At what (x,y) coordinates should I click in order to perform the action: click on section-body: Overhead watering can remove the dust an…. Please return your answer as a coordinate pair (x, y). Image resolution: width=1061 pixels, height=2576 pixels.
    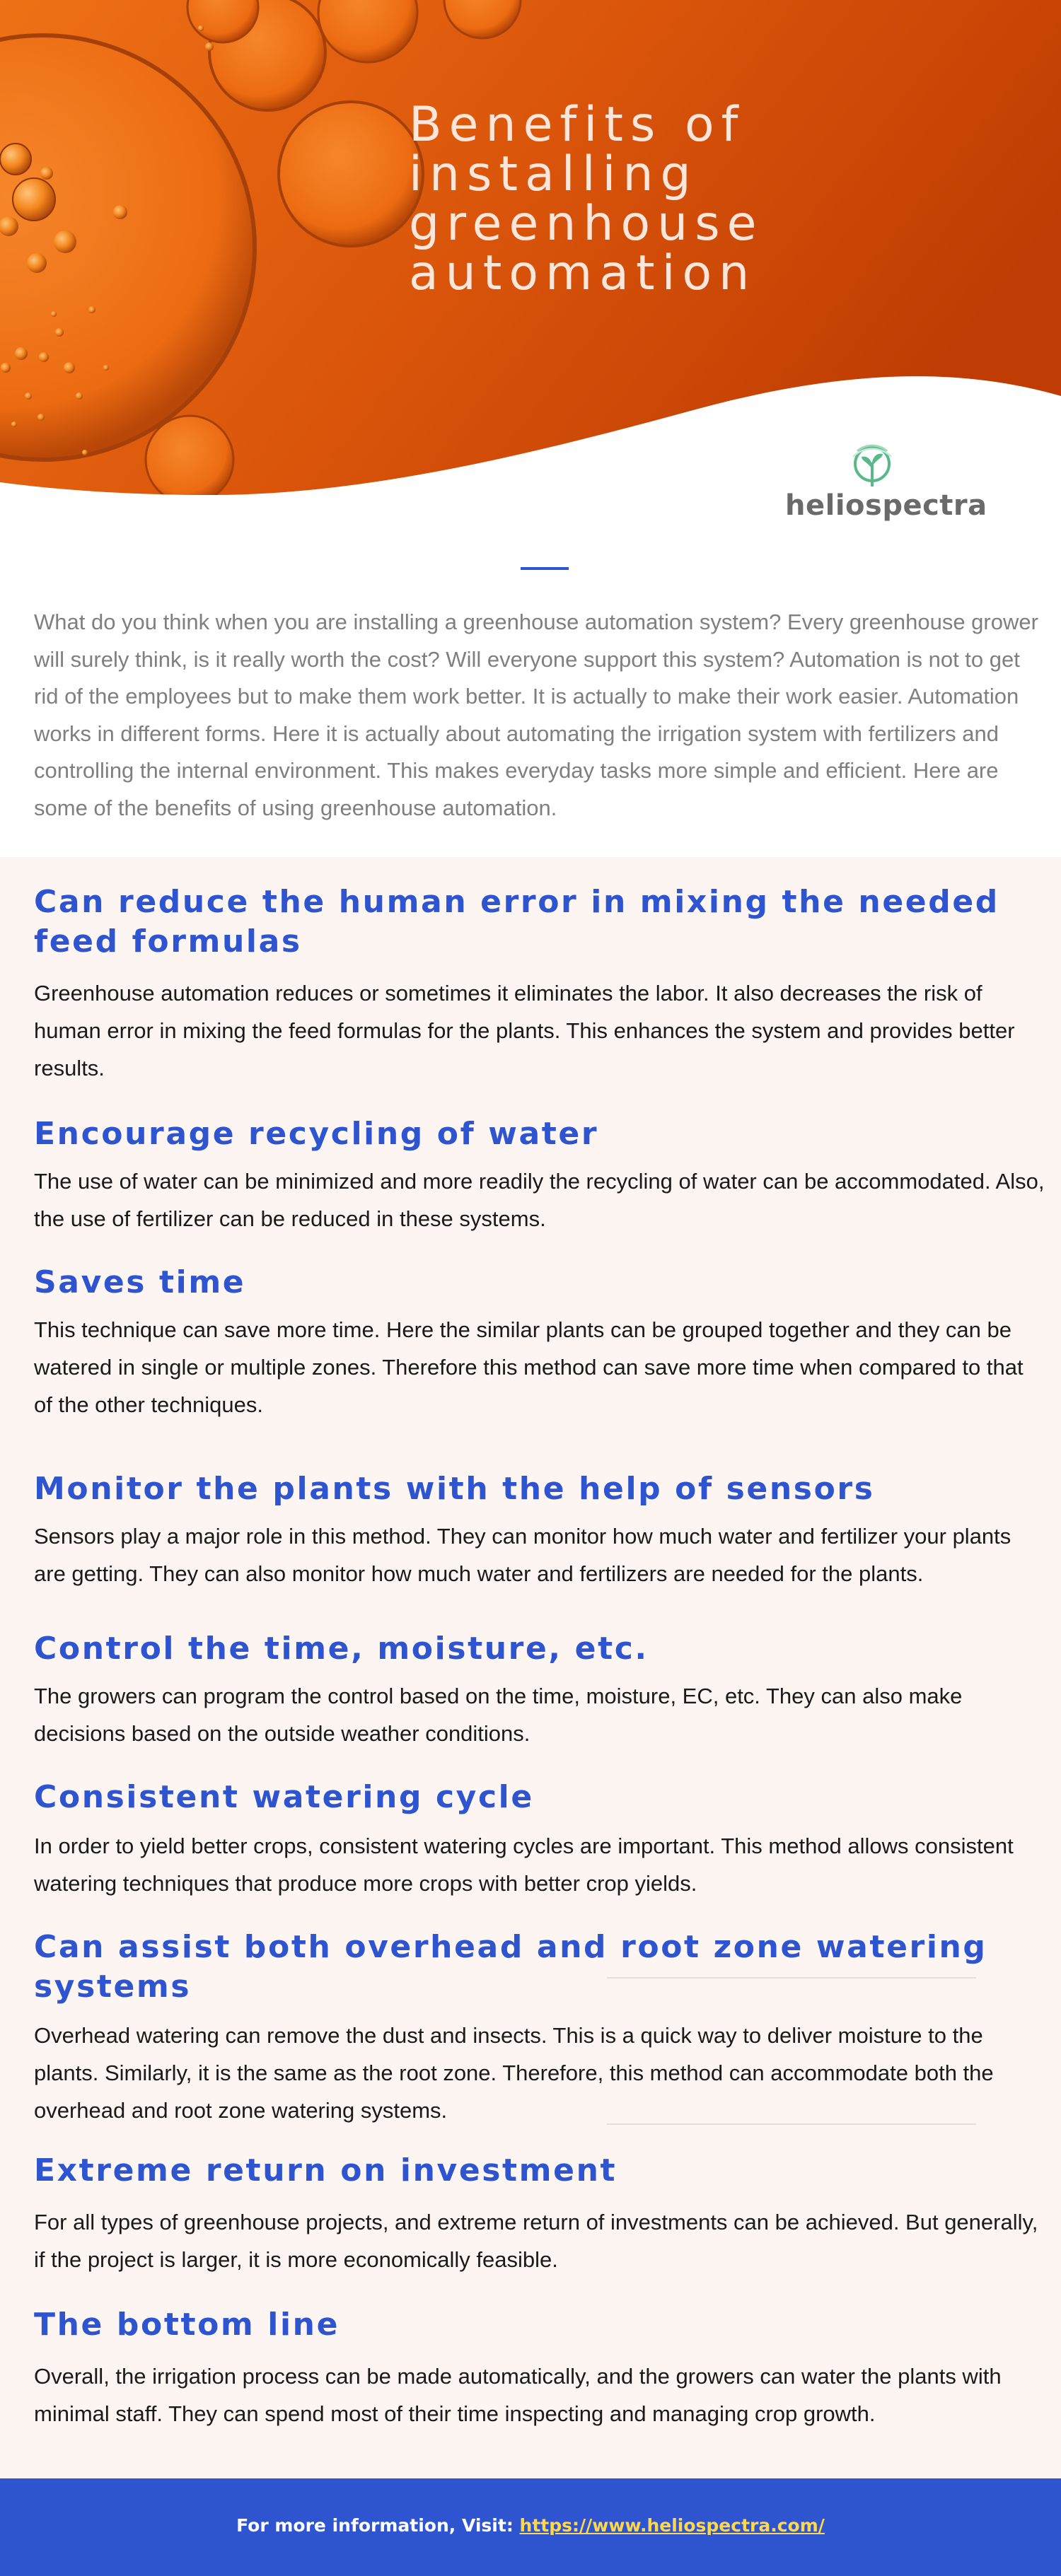
    Looking at the image, I should click on (514, 2073).